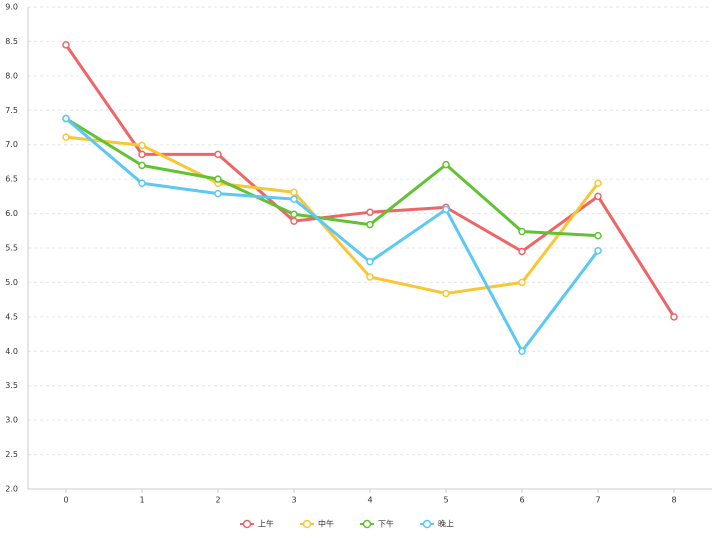 The width and height of the screenshot is (720, 540). Describe the element at coordinates (673, 500) in the screenshot. I see `x-tick-label: 8` at that location.